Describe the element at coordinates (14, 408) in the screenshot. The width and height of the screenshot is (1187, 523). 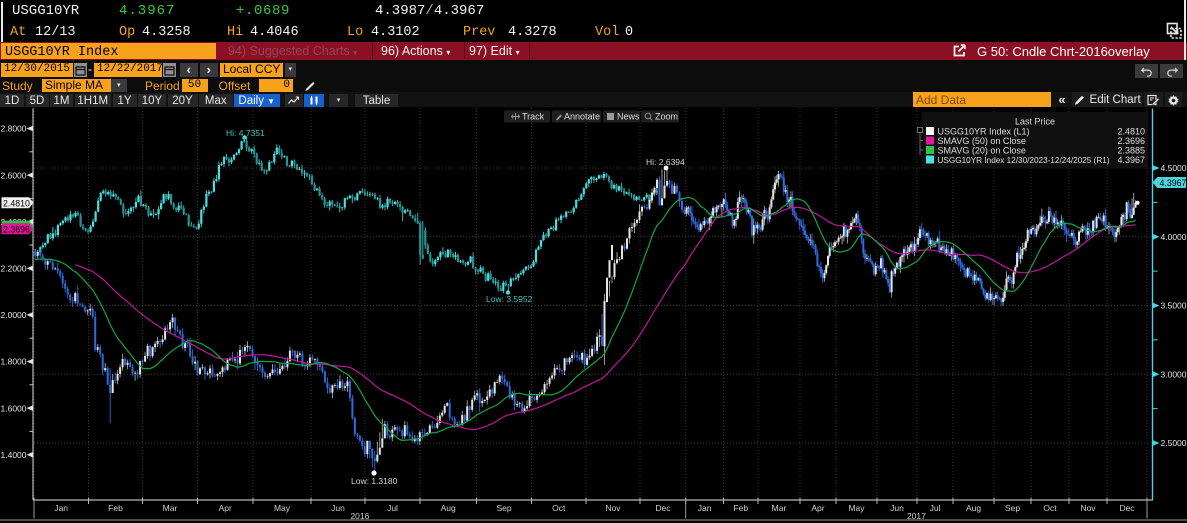
I see `svg-text: 1.6000` at that location.